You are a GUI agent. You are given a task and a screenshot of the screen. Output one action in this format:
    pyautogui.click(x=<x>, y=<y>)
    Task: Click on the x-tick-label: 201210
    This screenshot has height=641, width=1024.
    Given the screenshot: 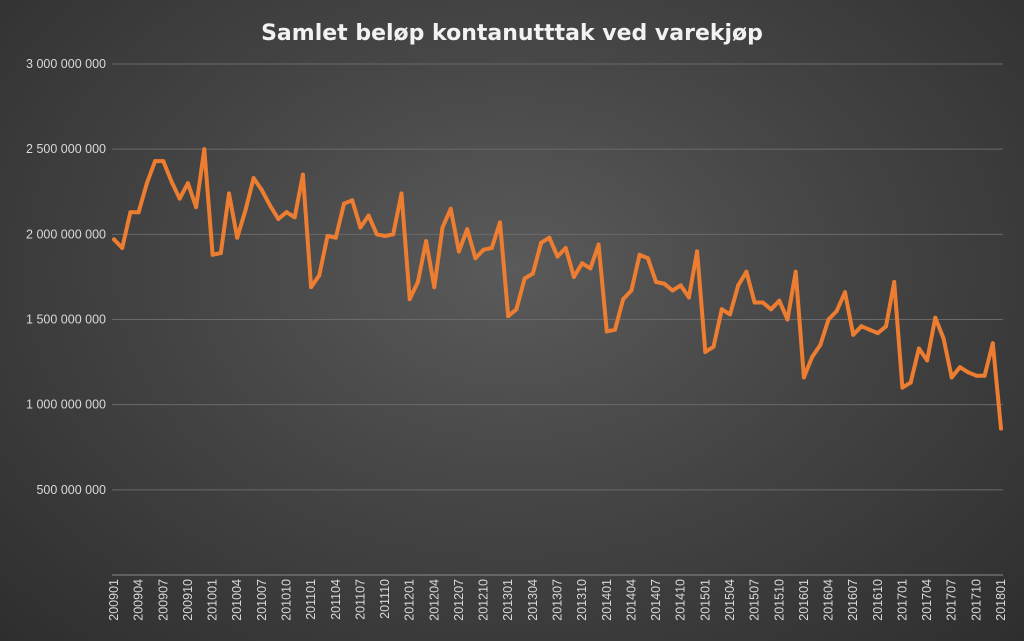 What is the action you would take?
    pyautogui.click(x=484, y=600)
    